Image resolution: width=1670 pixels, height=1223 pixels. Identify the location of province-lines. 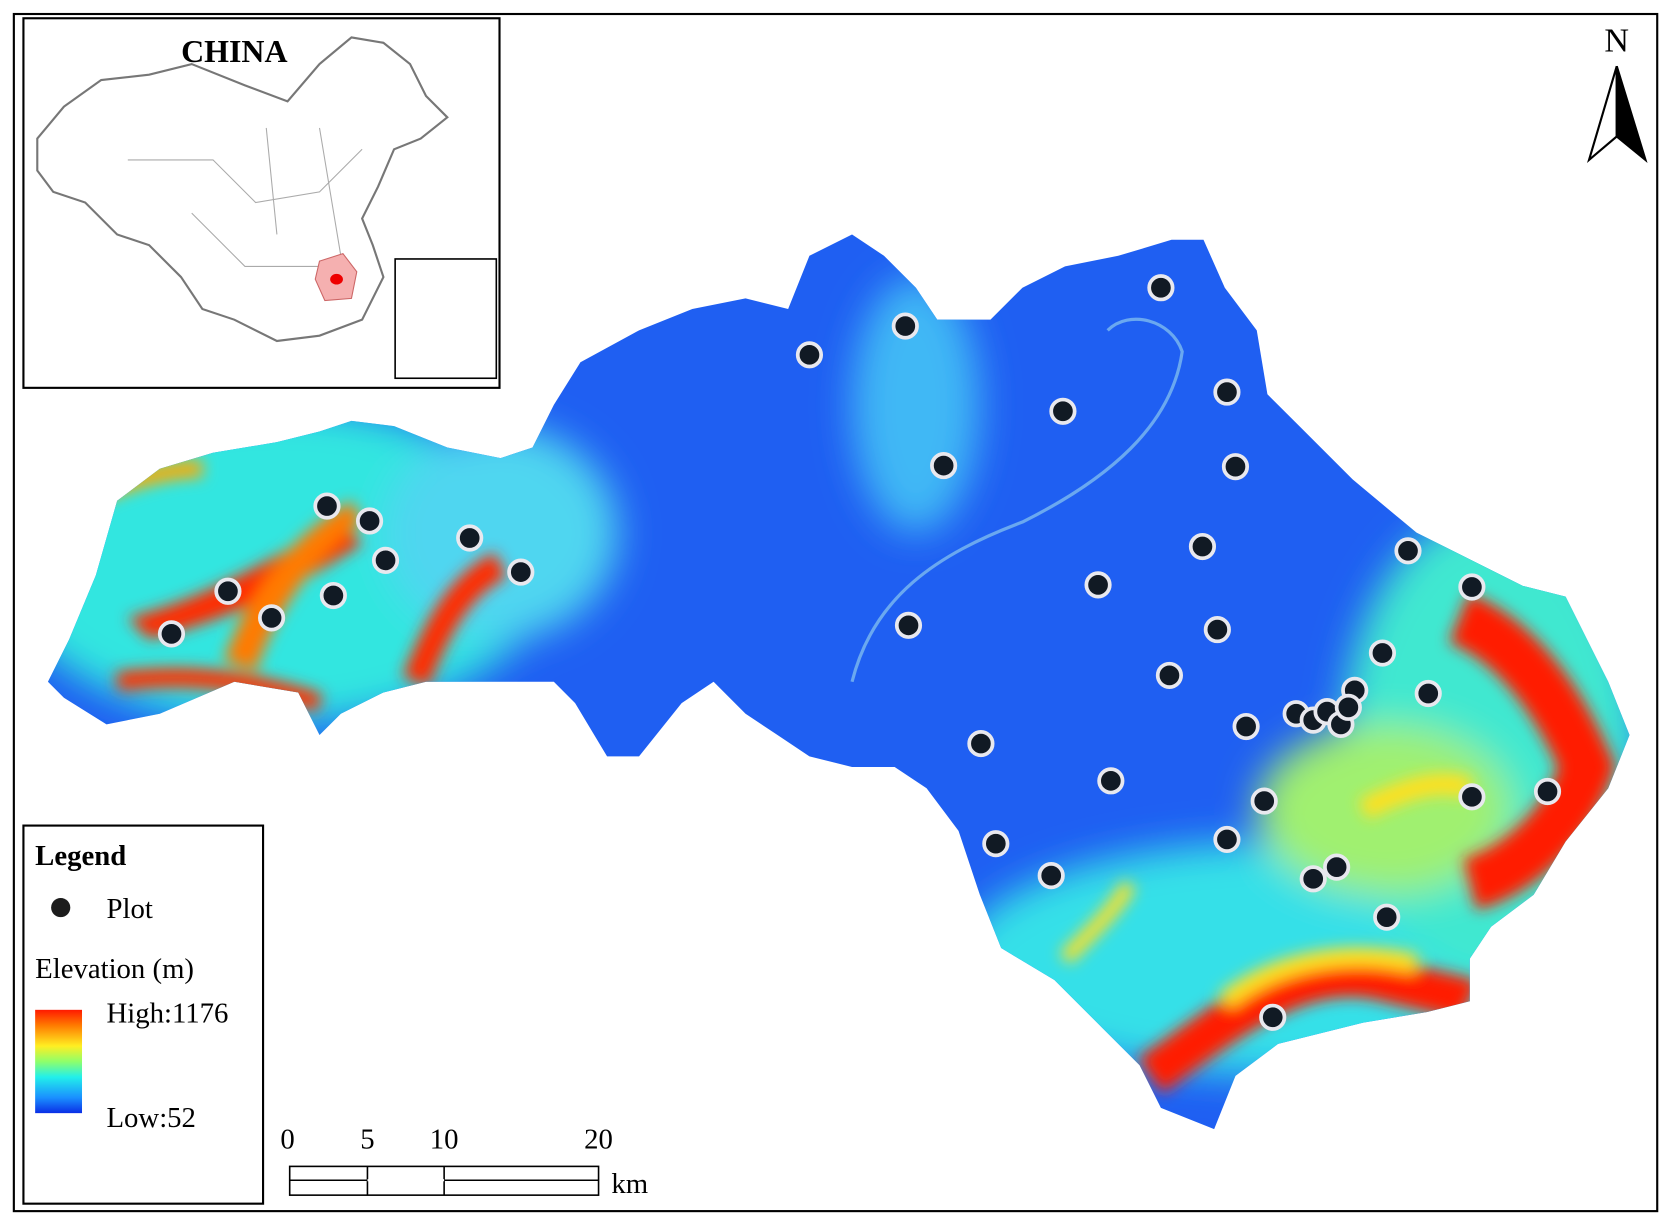
(245, 197).